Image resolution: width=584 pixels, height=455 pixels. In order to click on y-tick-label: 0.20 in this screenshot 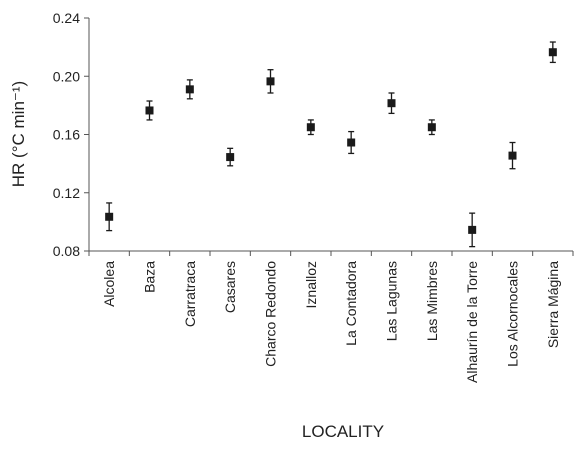, I will do `click(66, 76)`.